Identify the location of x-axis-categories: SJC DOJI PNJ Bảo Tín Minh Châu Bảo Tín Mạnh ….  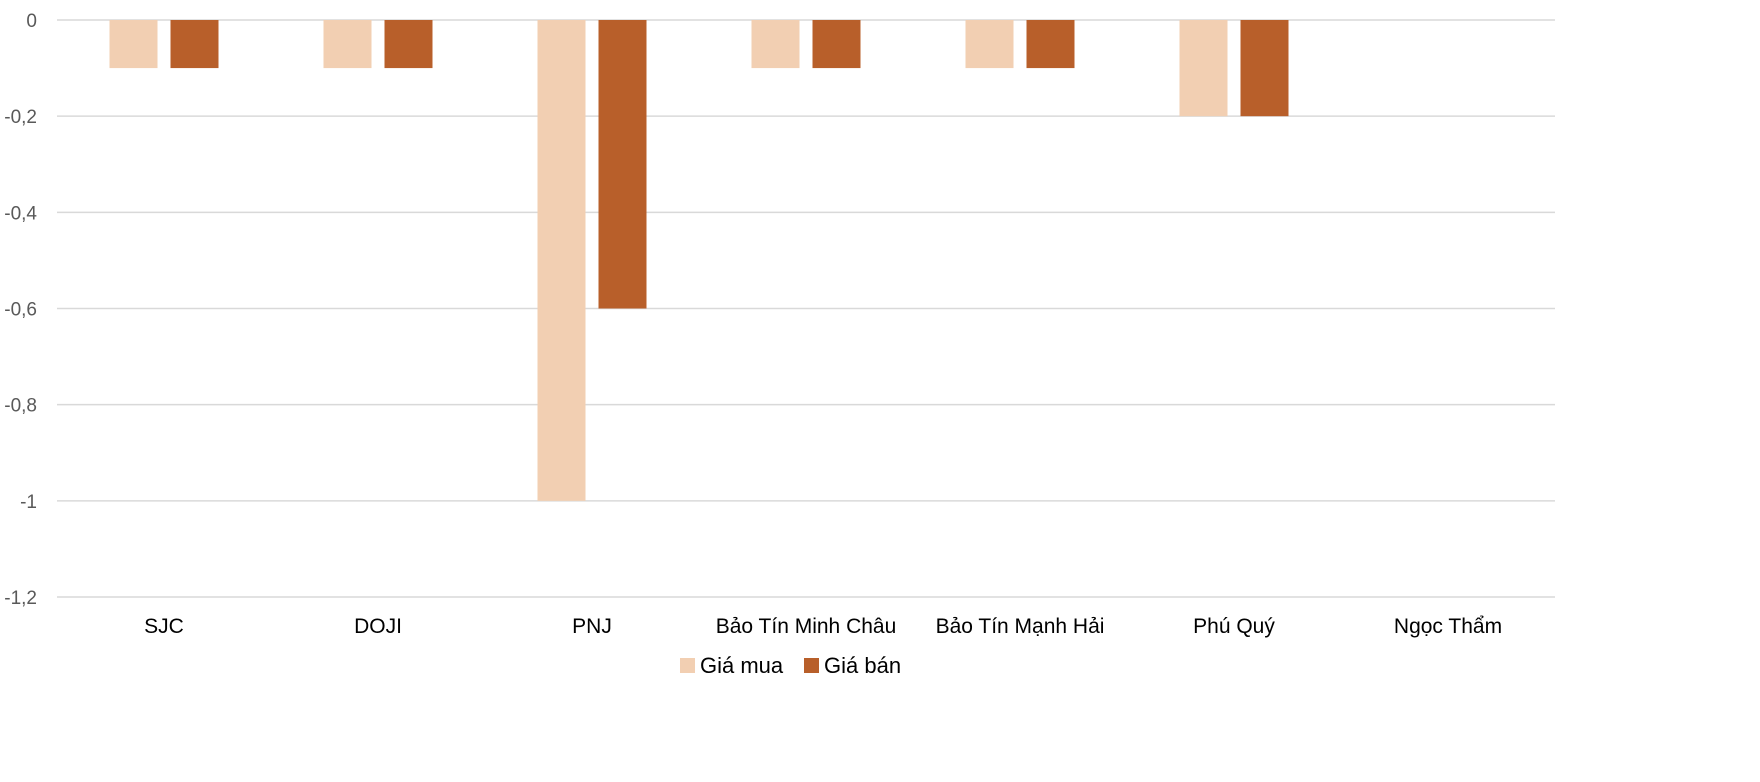
(823, 626).